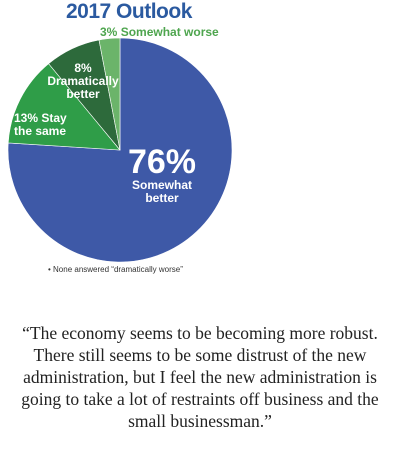 Image resolution: width=400 pixels, height=449 pixels. I want to click on category-label: Stay the same, so click(40, 124).